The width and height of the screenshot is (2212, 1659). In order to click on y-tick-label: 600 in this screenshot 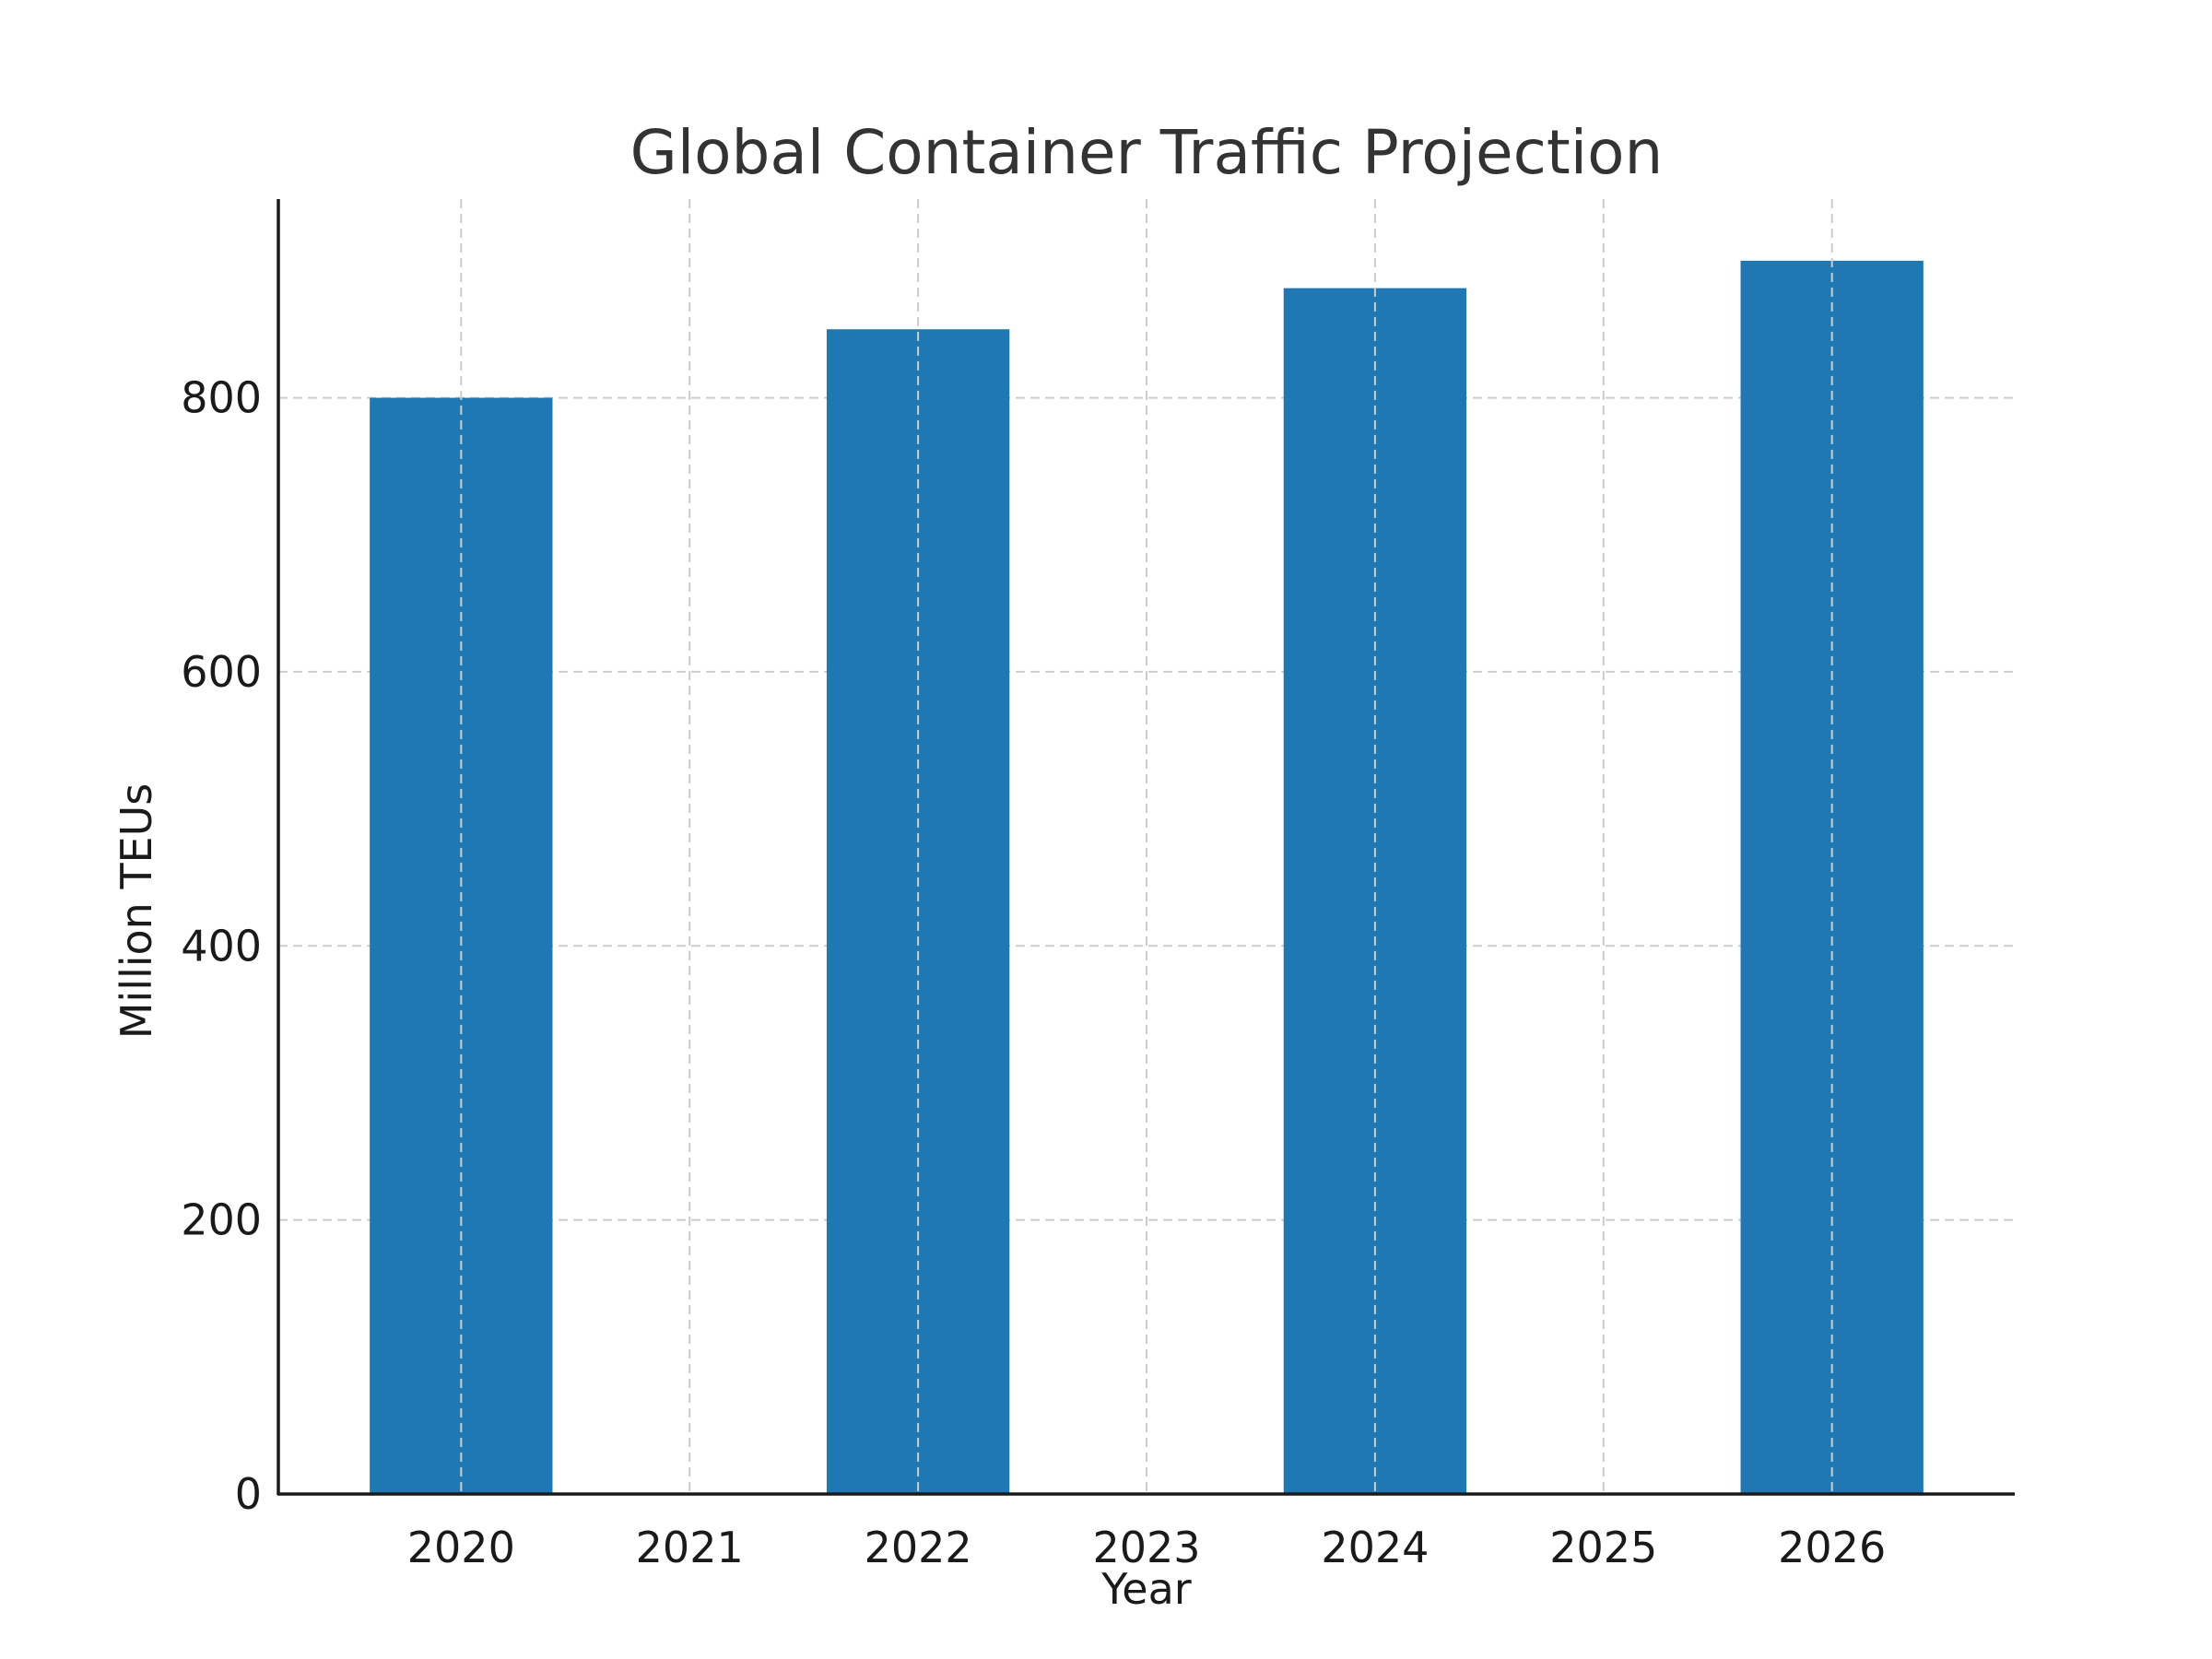, I will do `click(221, 672)`.